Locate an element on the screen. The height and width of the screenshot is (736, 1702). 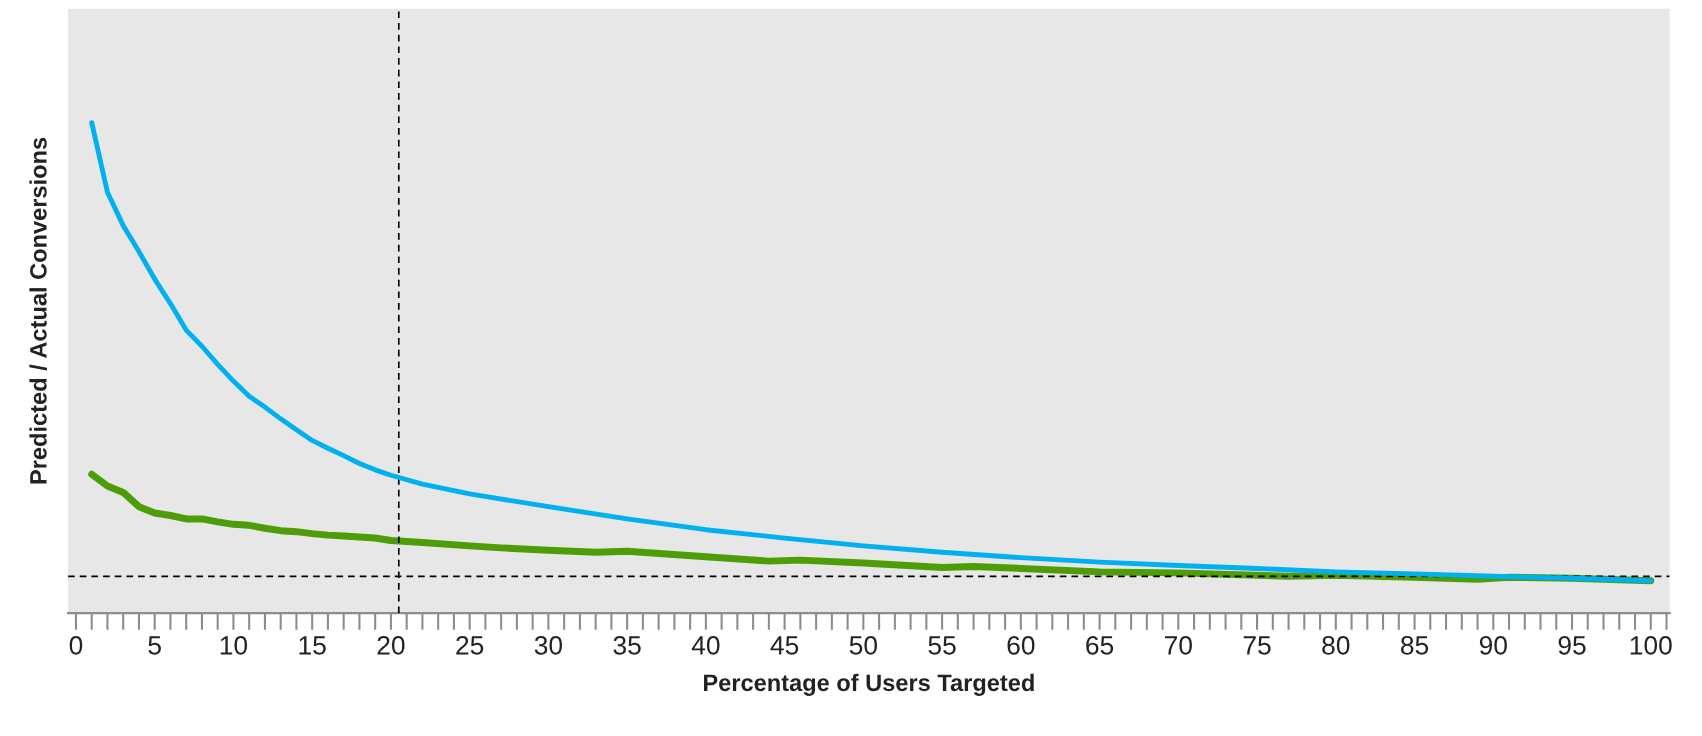
x-tick-label: 25 is located at coordinates (470, 645).